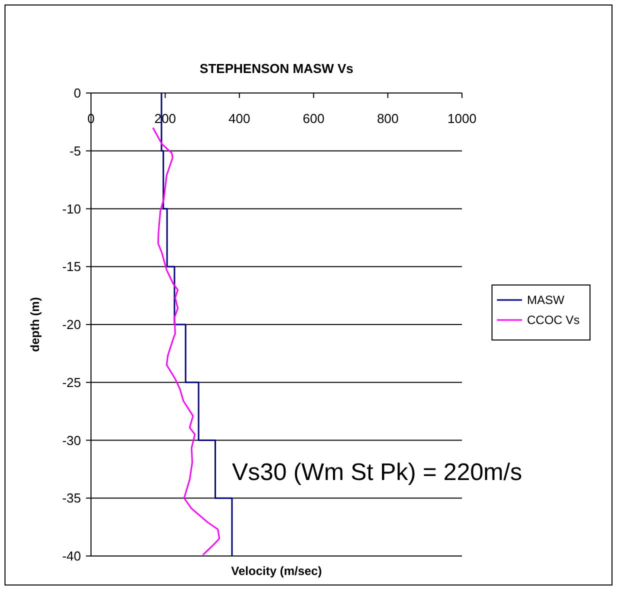  Describe the element at coordinates (71, 324) in the screenshot. I see `y-tick-label: -20` at that location.